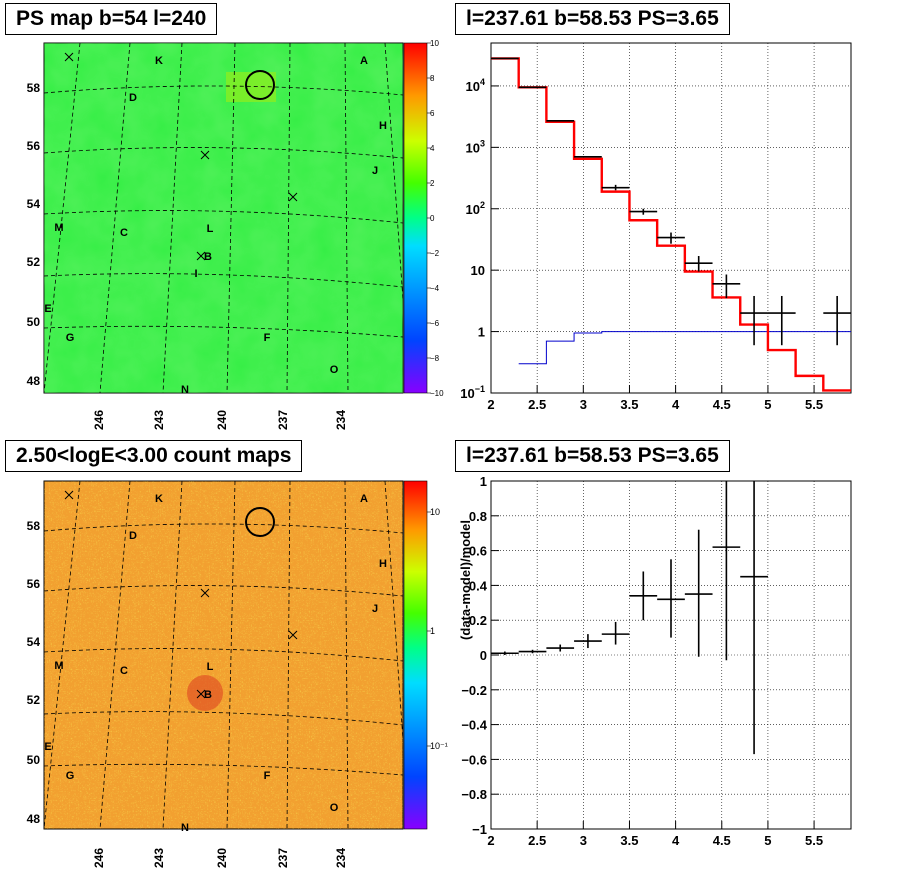 The image size is (898, 875). What do you see at coordinates (34, 88) in the screenshot?
I see `y-tick-label: 58` at bounding box center [34, 88].